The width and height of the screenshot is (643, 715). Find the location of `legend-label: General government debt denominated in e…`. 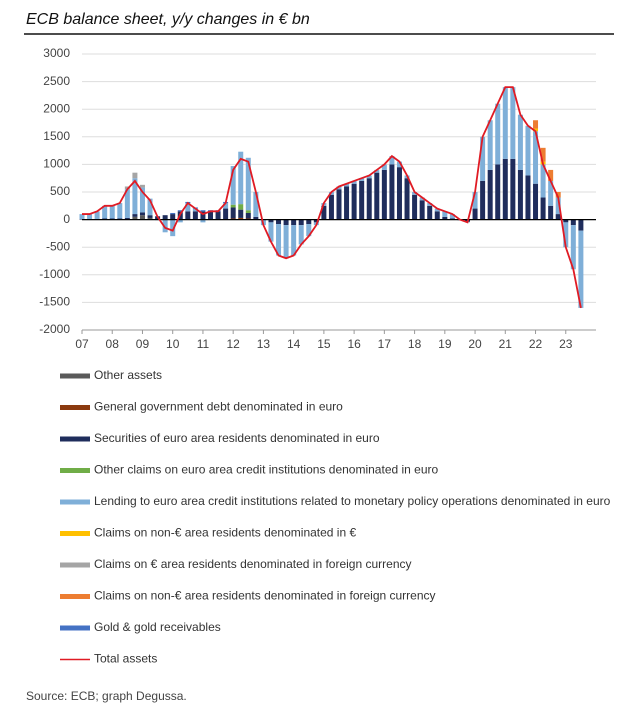

legend-label: General government debt denominated in e… is located at coordinates (218, 407).